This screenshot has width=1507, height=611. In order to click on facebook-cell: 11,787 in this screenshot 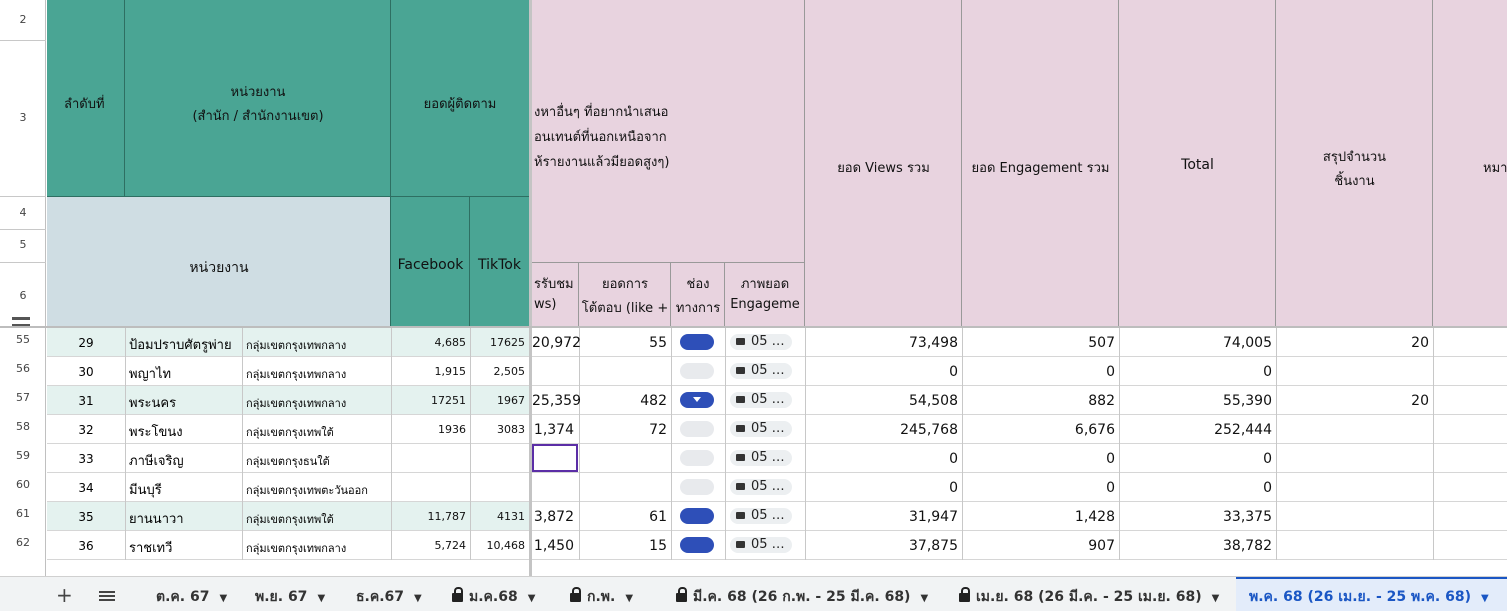, I will do `click(447, 516)`.